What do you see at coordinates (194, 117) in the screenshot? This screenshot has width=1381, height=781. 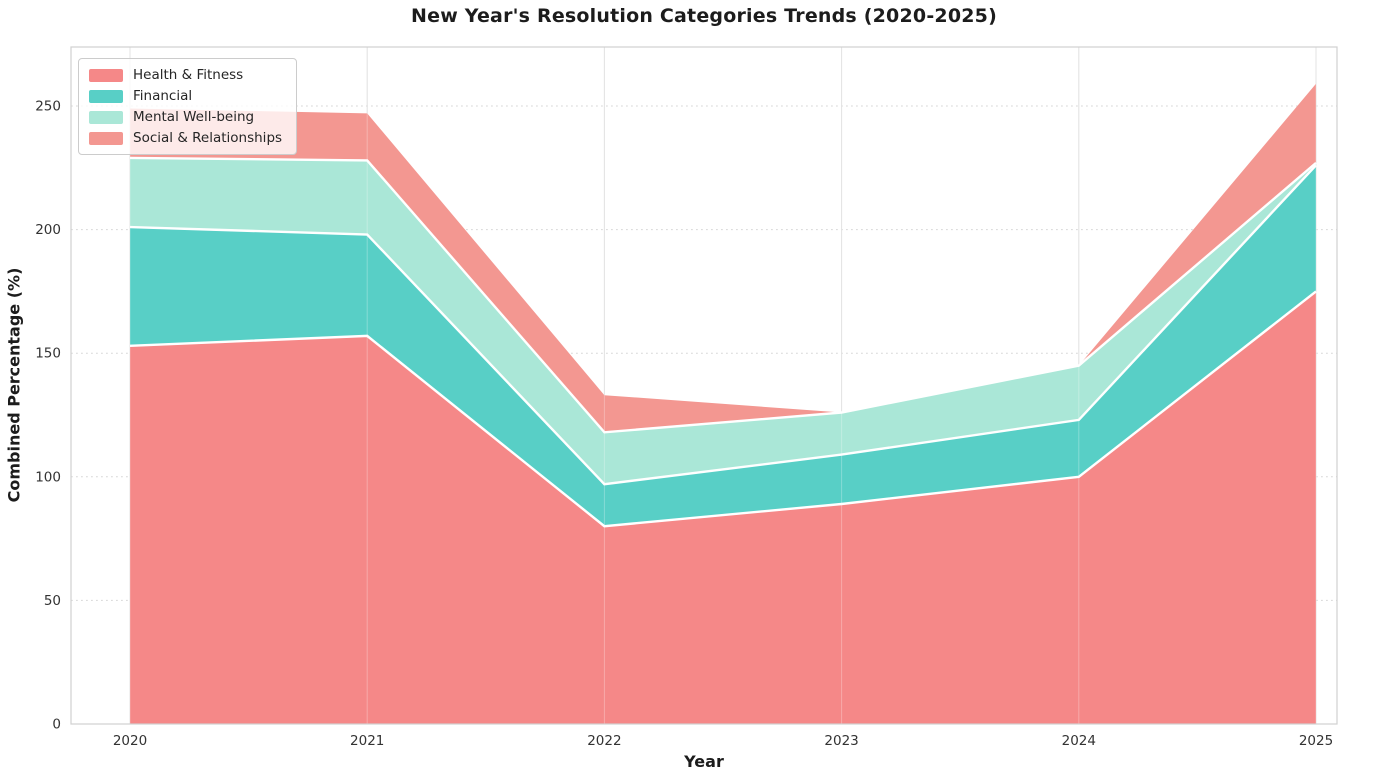 I see `legend-label: Mental Well-being` at bounding box center [194, 117].